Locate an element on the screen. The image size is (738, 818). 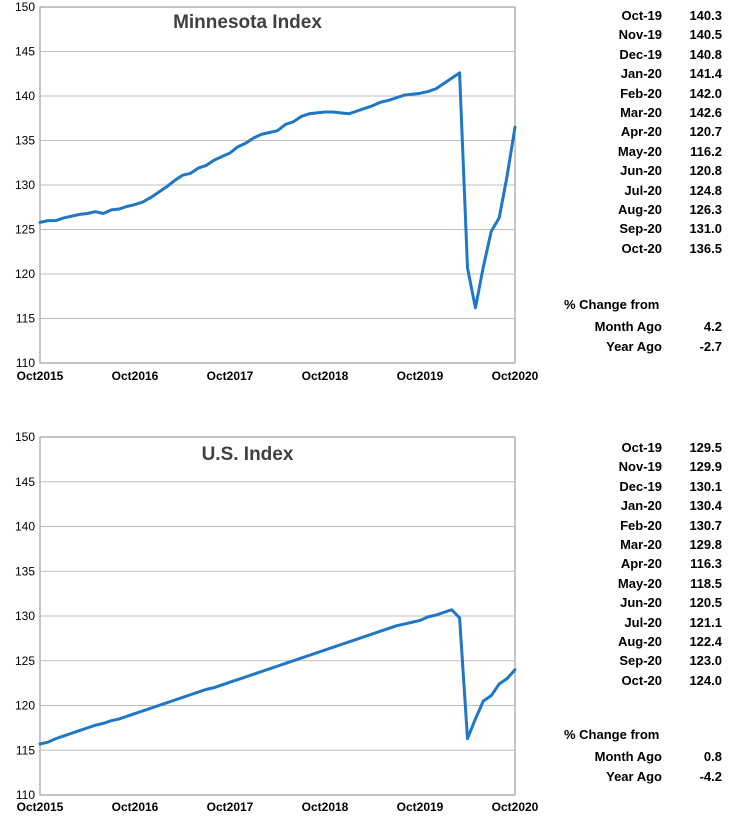
y-tick-label: 150 is located at coordinates (25, 437).